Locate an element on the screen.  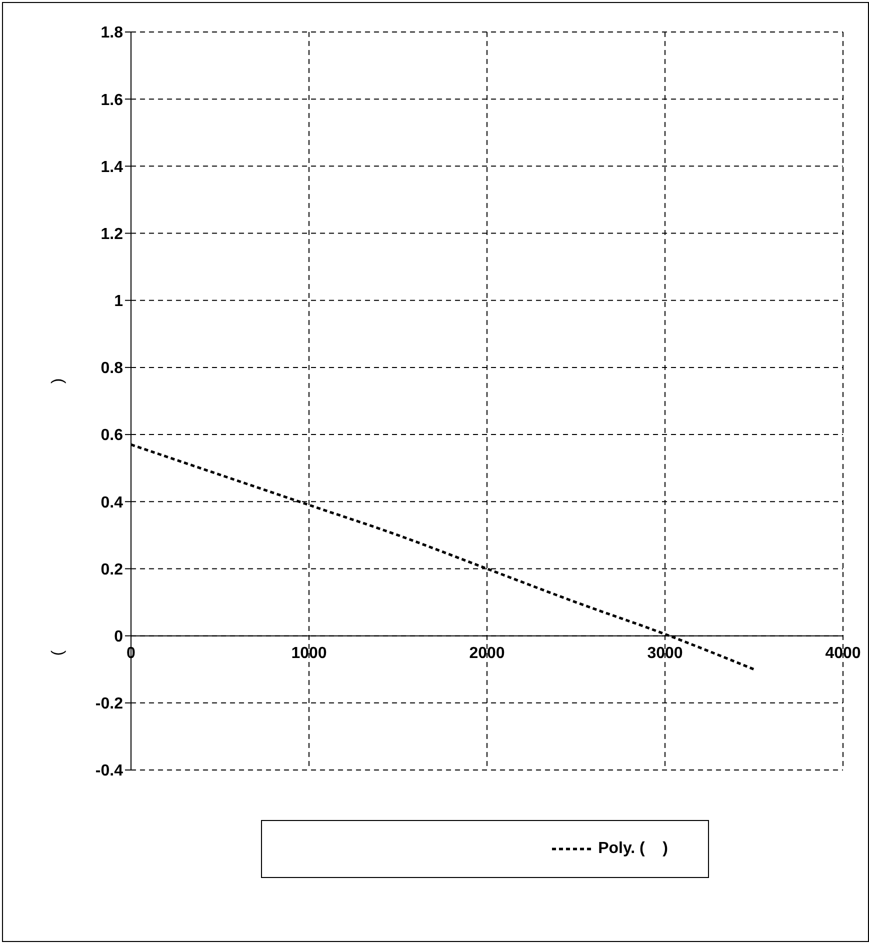
y-tick-label: 1.8 is located at coordinates (112, 33).